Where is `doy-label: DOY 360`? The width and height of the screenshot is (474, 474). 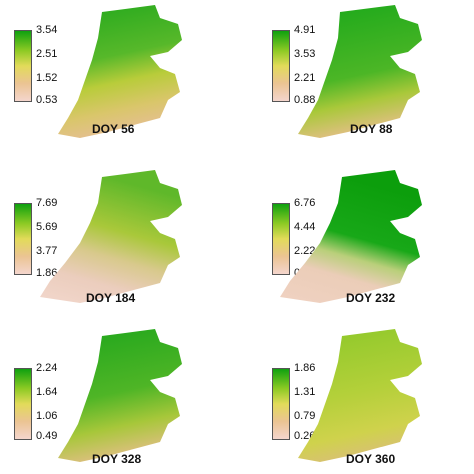
doy-label: DOY 360 is located at coordinates (371, 459).